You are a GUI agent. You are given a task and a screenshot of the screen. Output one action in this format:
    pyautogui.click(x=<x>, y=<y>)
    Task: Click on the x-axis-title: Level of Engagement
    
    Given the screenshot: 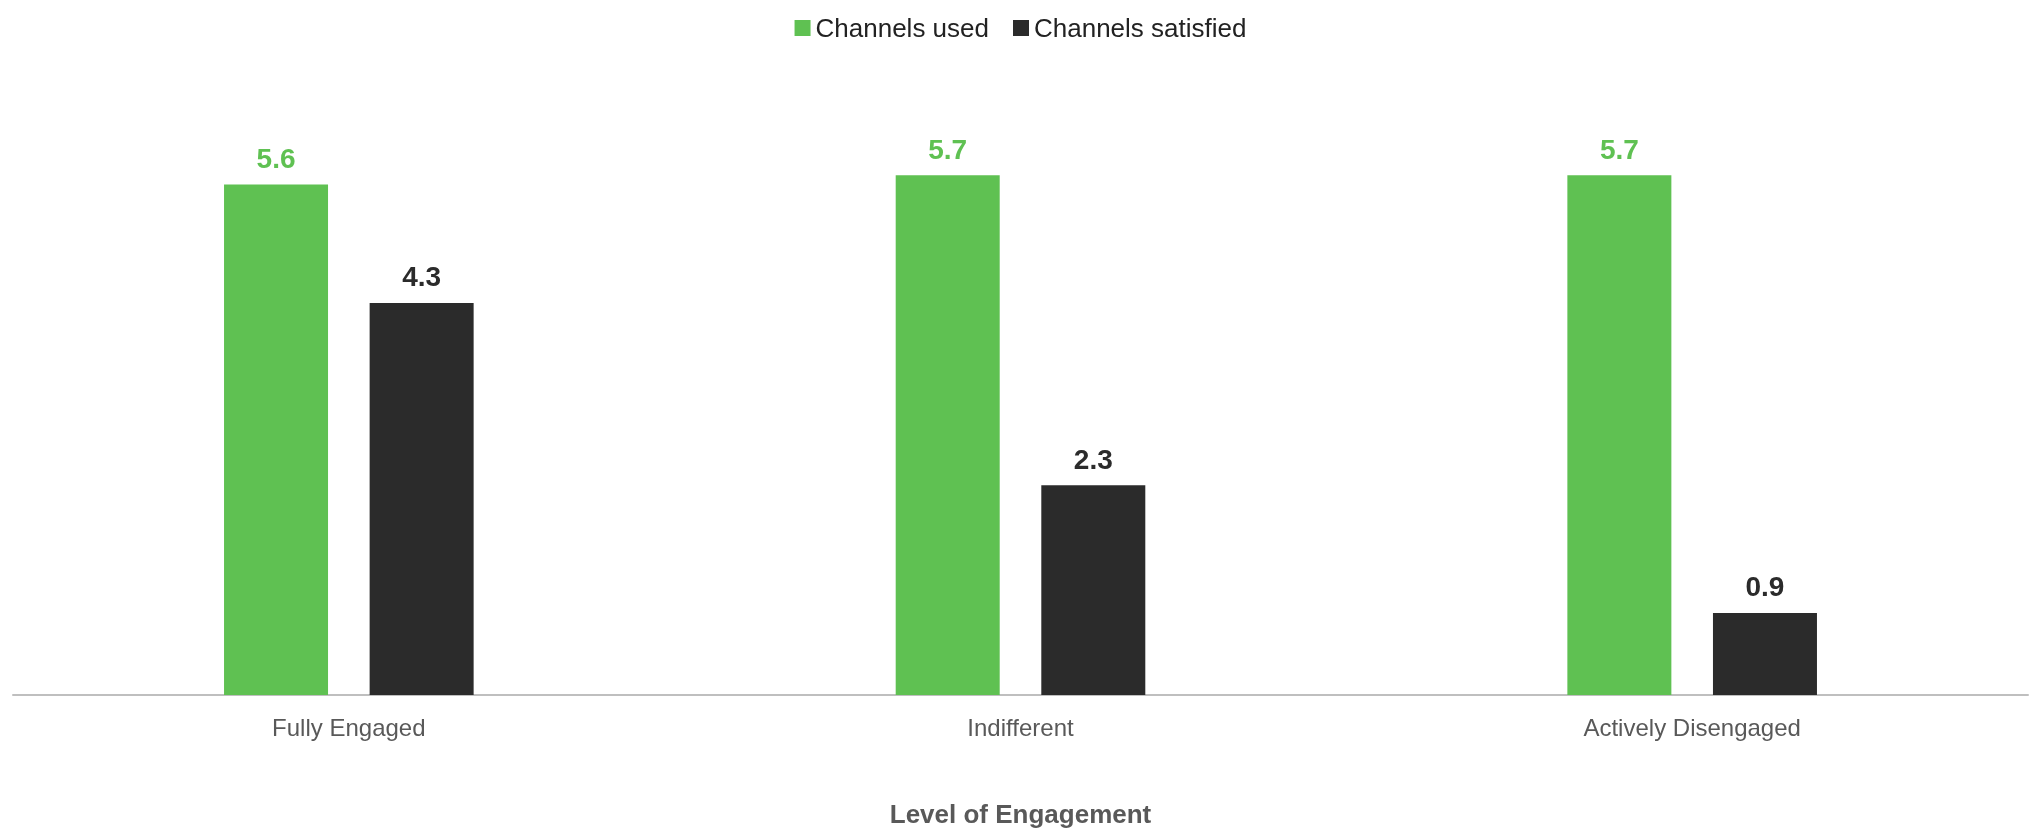 What is the action you would take?
    pyautogui.click(x=1020, y=814)
    